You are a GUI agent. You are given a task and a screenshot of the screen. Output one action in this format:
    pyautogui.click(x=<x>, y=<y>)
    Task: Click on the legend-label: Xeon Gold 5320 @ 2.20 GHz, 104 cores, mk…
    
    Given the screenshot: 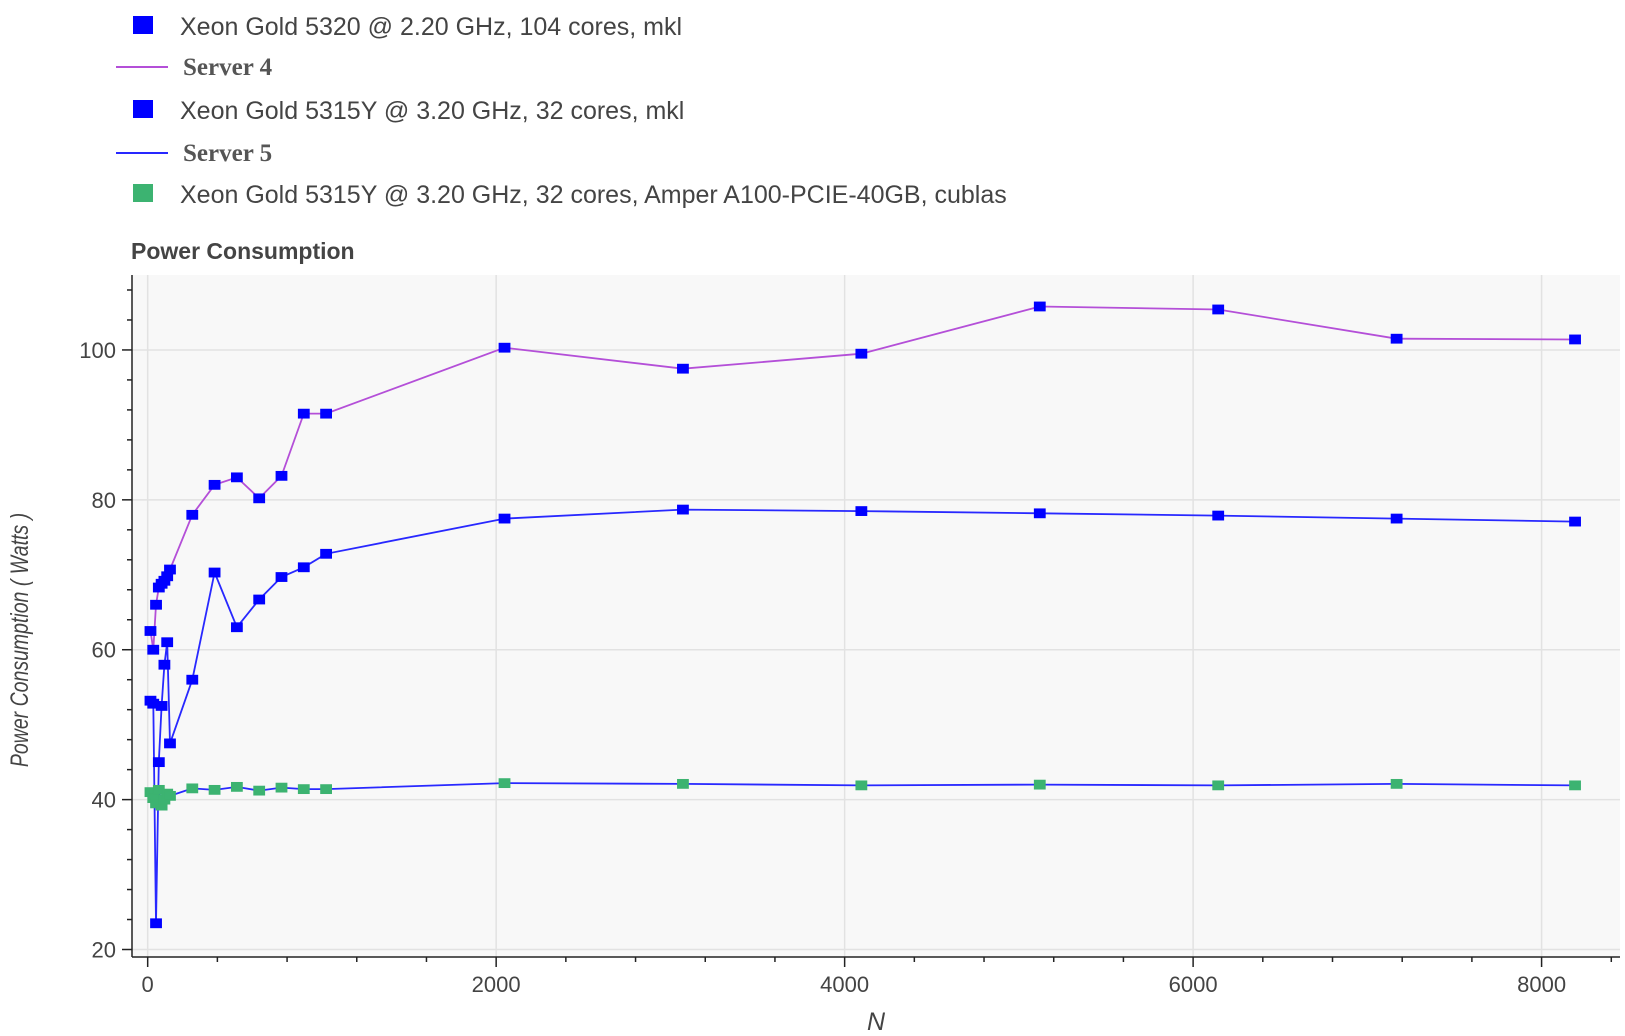 What is the action you would take?
    pyautogui.click(x=431, y=27)
    